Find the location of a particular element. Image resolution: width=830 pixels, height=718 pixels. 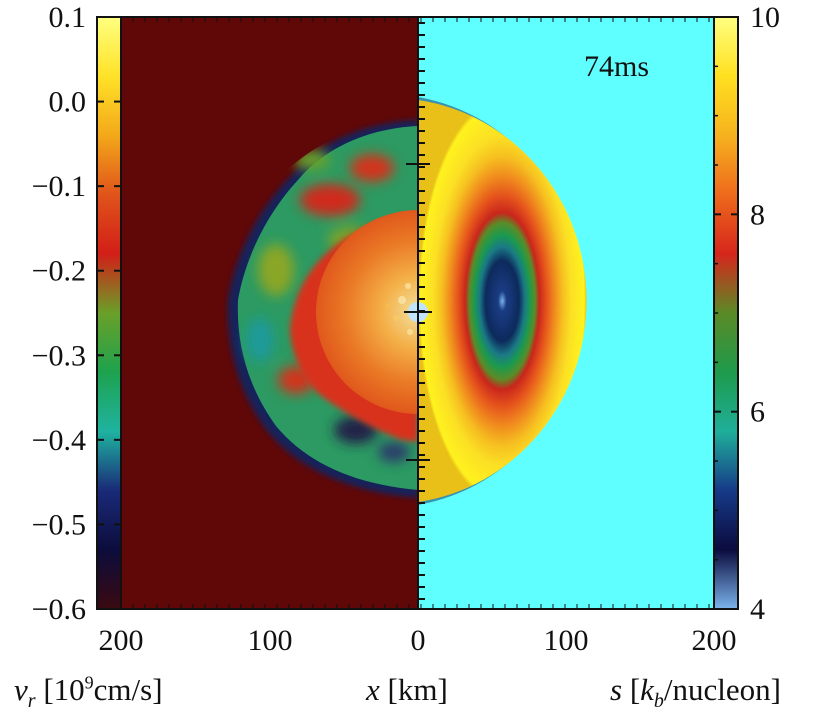

vr-tick-label: −0.6 is located at coordinates (59, 609).